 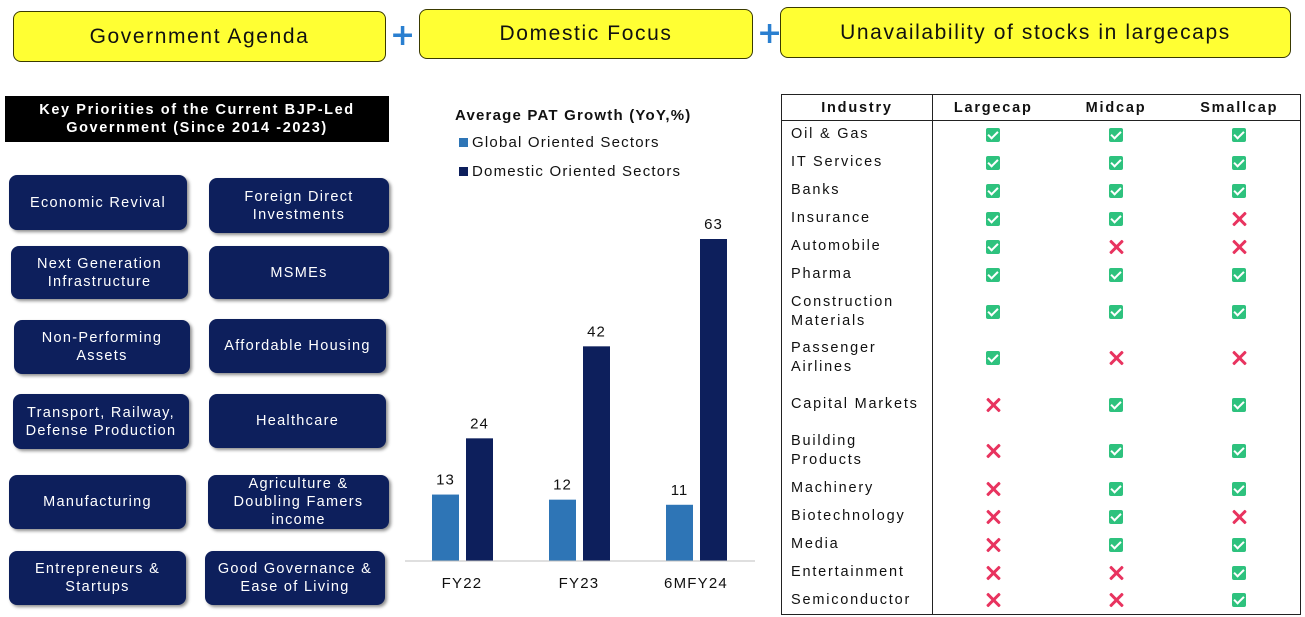 I want to click on industry-name: Insurance, so click(x=857, y=218).